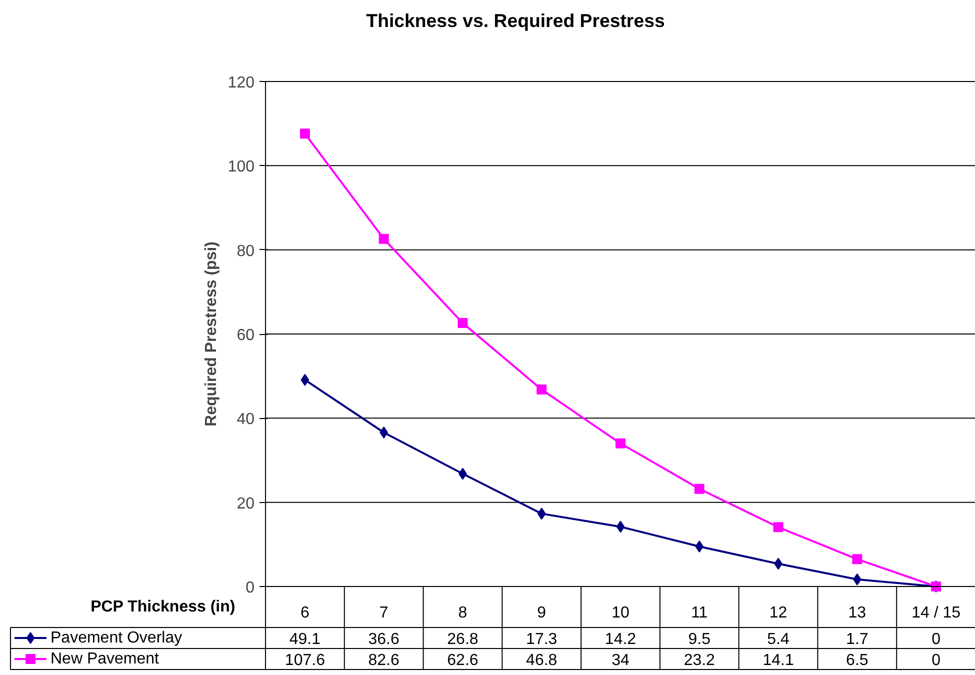  Describe the element at coordinates (700, 660) in the screenshot. I see `data-label: 23.2` at that location.